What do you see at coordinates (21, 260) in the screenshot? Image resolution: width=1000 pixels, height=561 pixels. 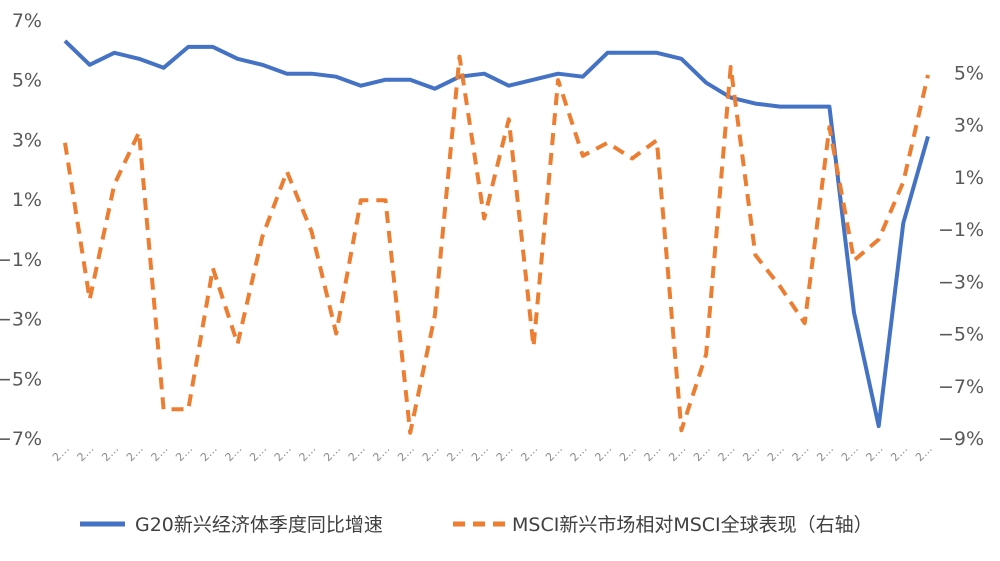 I see `left-tick-label: −1%` at bounding box center [21, 260].